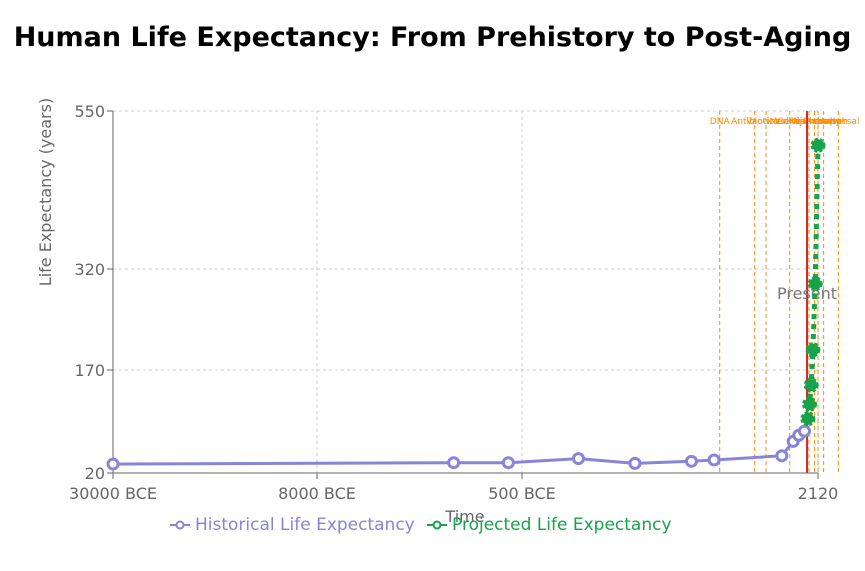 This screenshot has height=571, width=865. I want to click on event-marker-label: Vaccines, so click(766, 122).